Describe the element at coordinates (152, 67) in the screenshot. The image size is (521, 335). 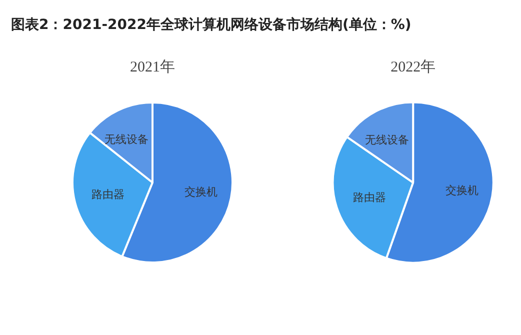
I see `chart-title: 2021年` at that location.